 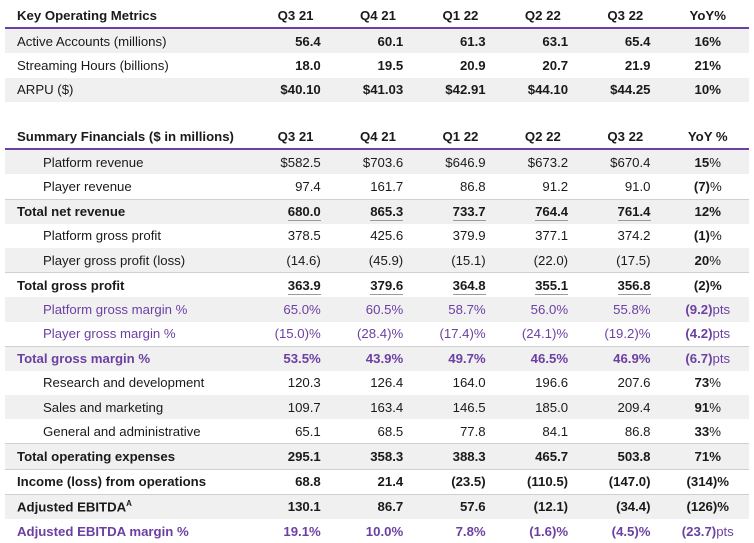 I want to click on row-label: Total gross profit, so click(x=130, y=285).